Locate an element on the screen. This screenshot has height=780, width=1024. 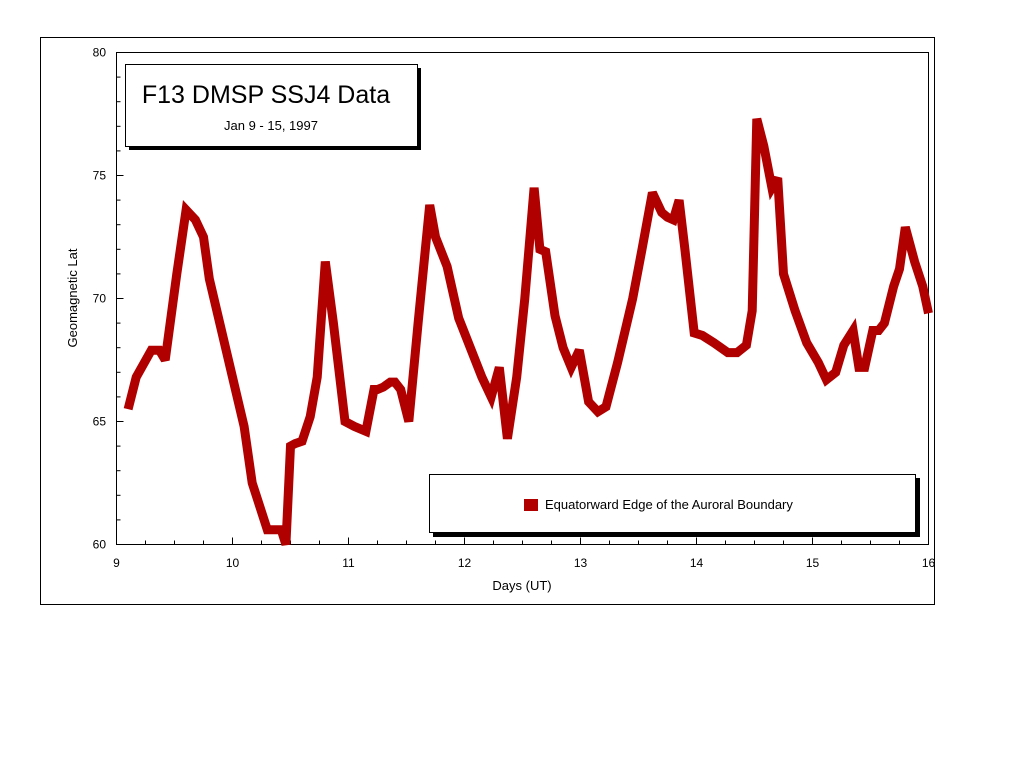
title-box: F13 DMSP SSJ4 Data Jan 9 - 15, 1997 is located at coordinates (273, 107).